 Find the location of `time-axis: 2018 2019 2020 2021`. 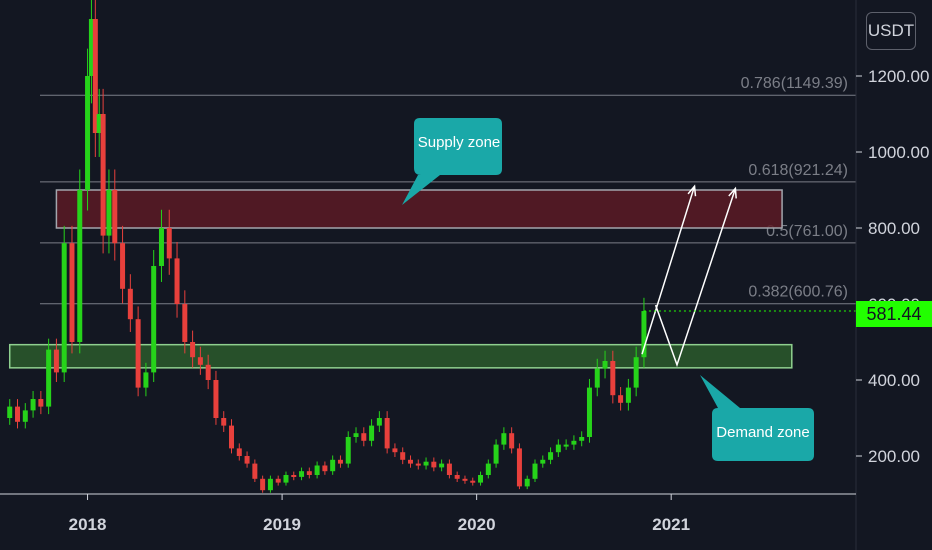

time-axis: 2018 2019 2020 2021 is located at coordinates (379, 514).